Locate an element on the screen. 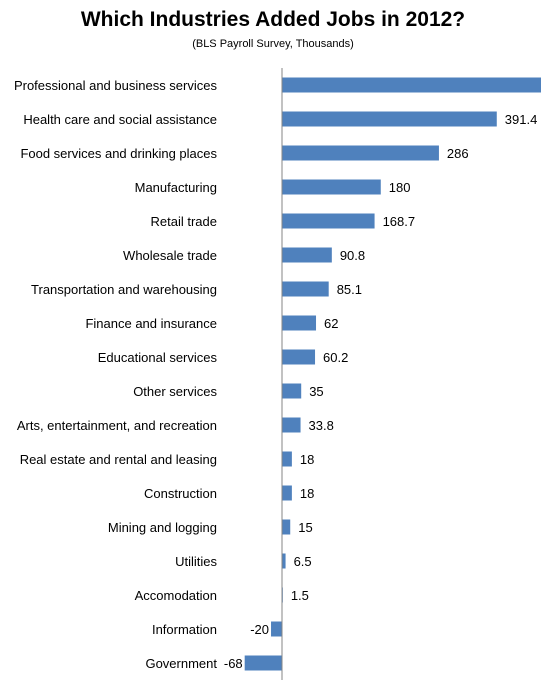 Image resolution: width=546 pixels, height=687 pixels. category-label-wholesale-trade: Wholesale trade is located at coordinates (170, 255).